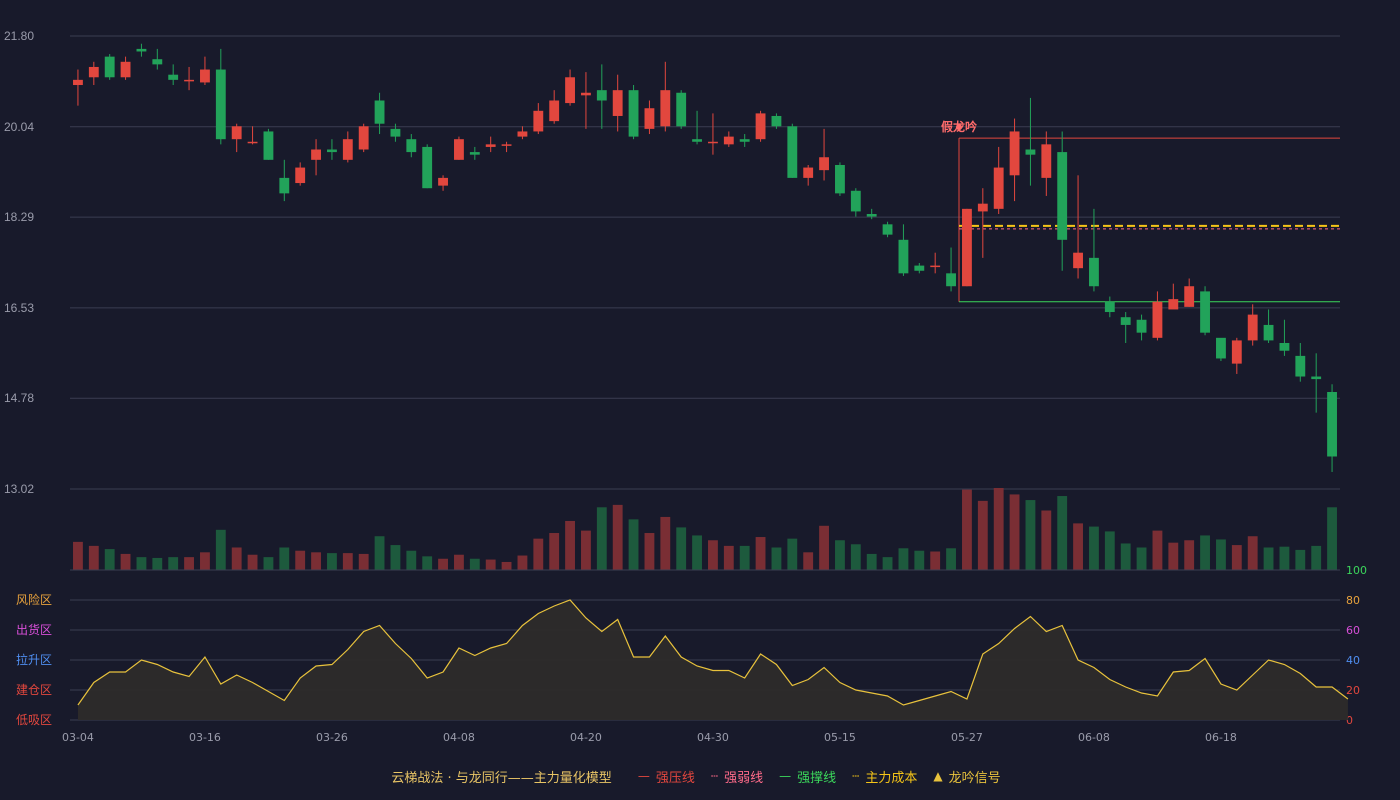  What do you see at coordinates (586, 737) in the screenshot?
I see `x-tick-label: 04-20` at bounding box center [586, 737].